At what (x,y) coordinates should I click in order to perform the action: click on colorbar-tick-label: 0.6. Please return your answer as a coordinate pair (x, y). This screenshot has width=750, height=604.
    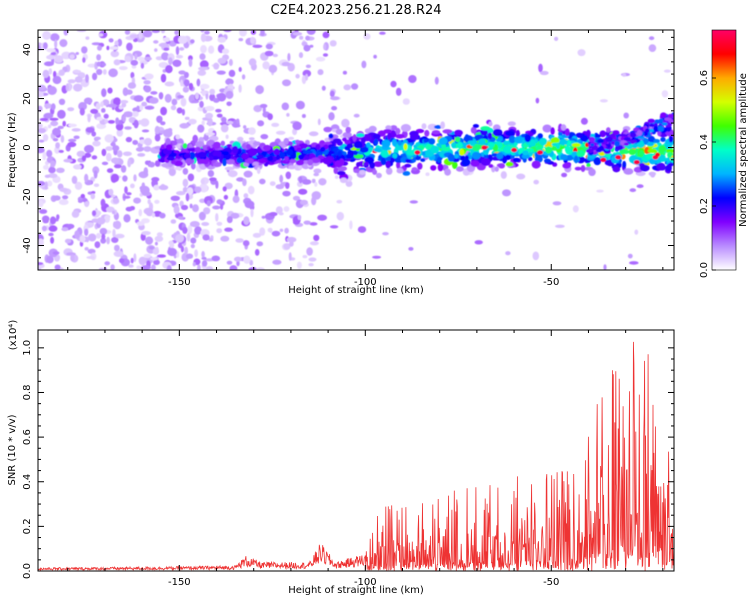
    Looking at the image, I should click on (704, 78).